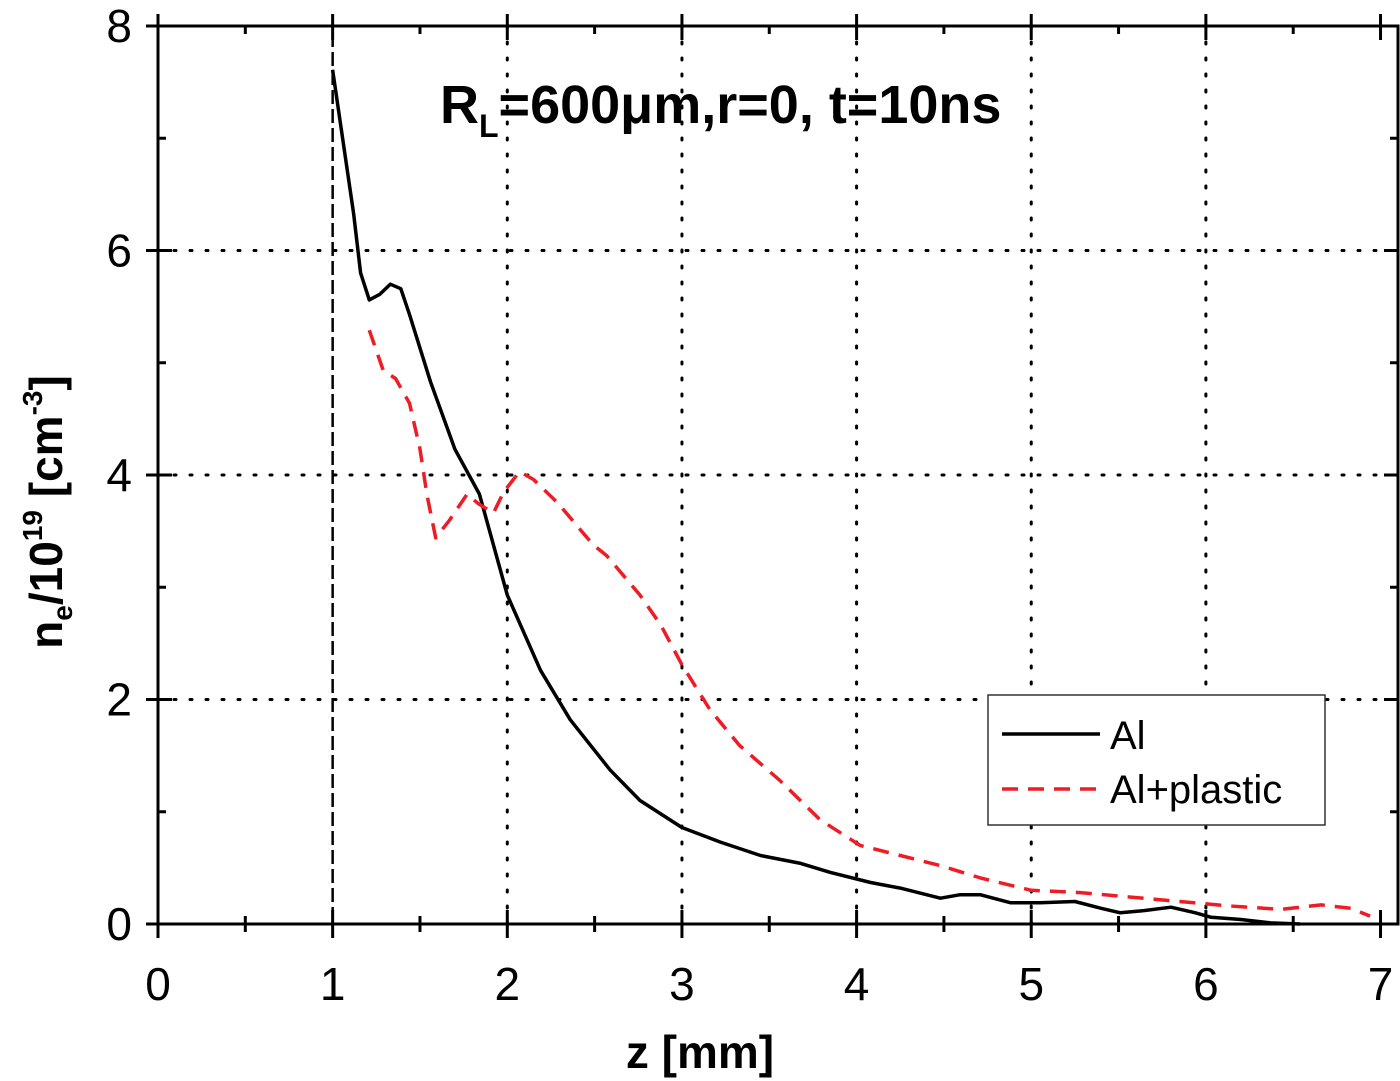 Image resolution: width=1400 pixels, height=1081 pixels. What do you see at coordinates (1381, 984) in the screenshot?
I see `x-tick-label: 7` at bounding box center [1381, 984].